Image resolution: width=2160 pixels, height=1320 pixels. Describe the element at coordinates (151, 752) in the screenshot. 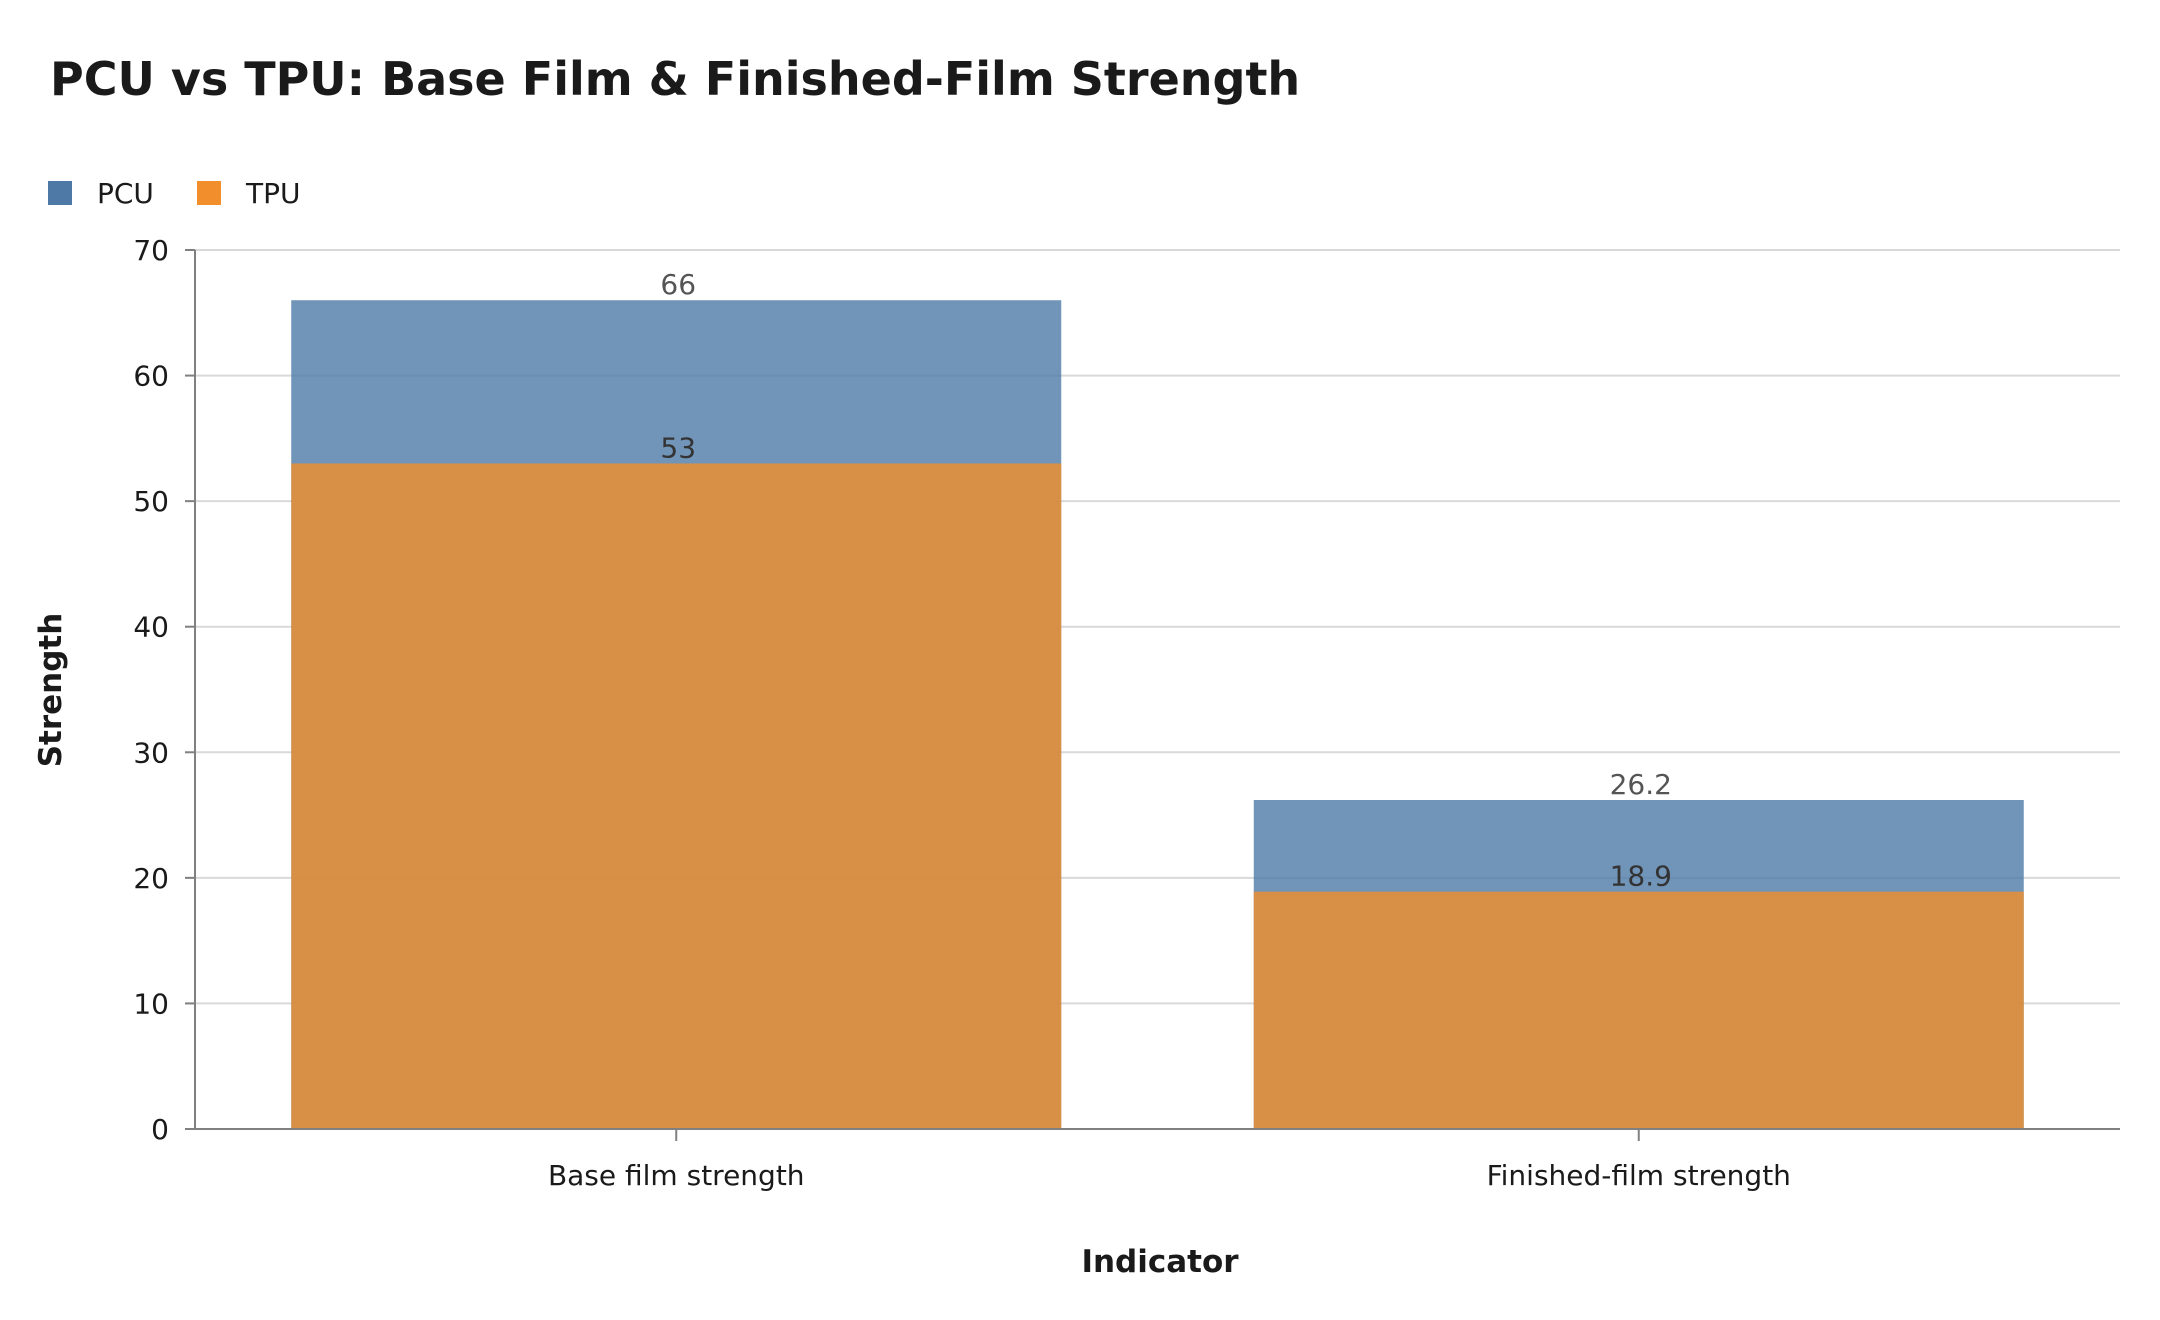

I see `y-tick-label-30: 30` at that location.